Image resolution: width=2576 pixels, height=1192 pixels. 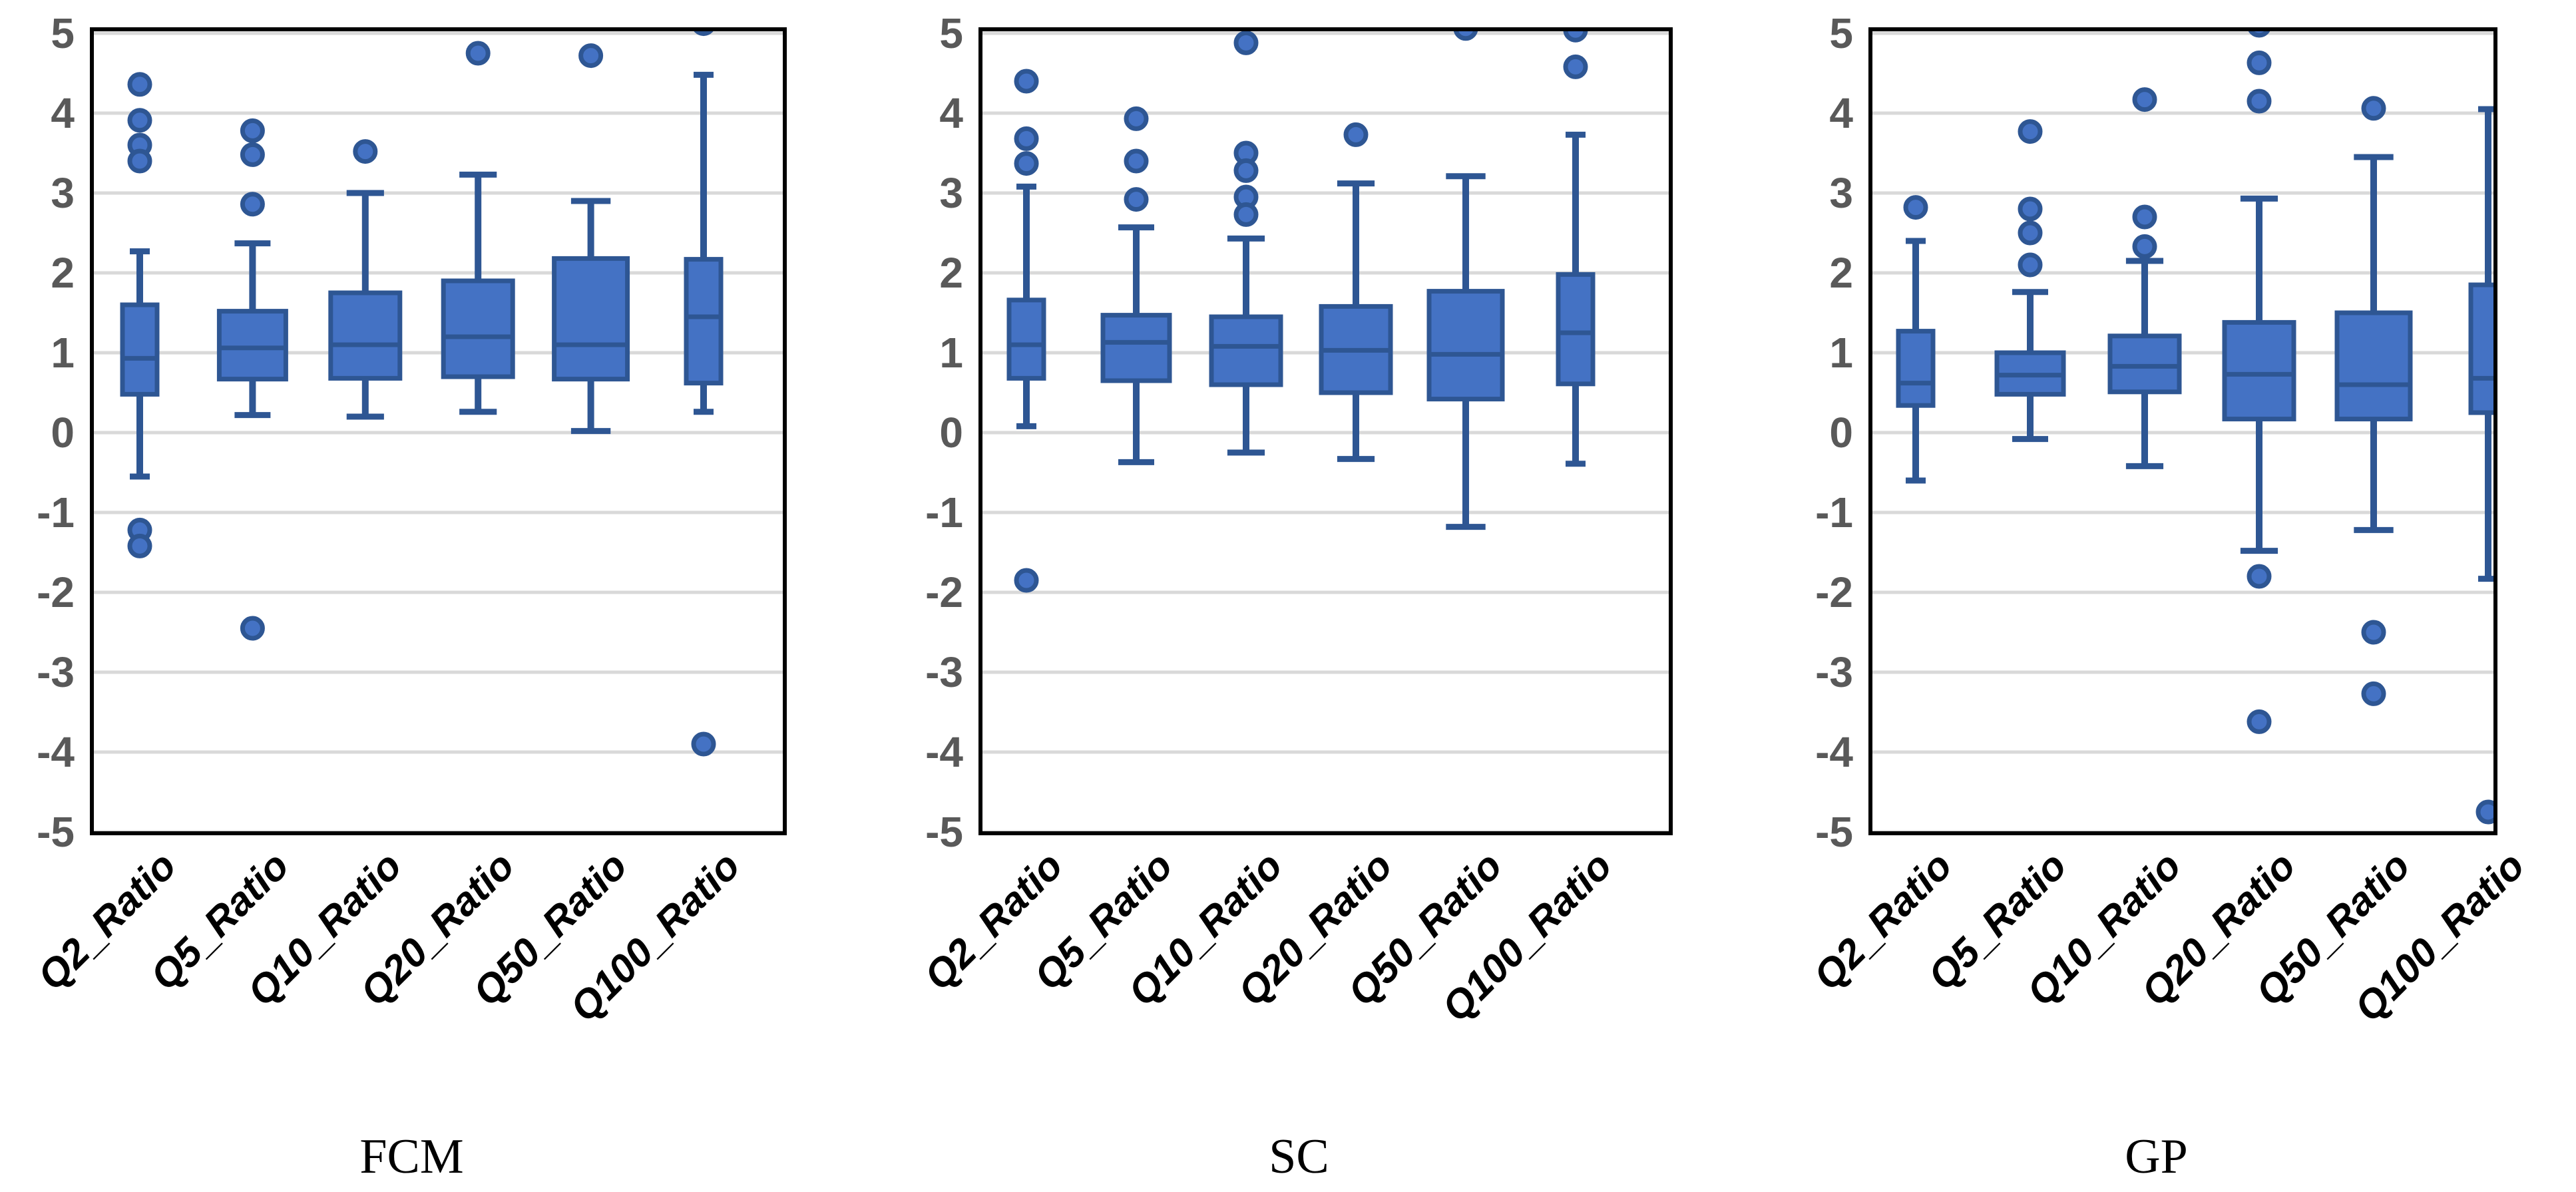 What do you see at coordinates (1299, 1156) in the screenshot?
I see `chart-title: SC` at bounding box center [1299, 1156].